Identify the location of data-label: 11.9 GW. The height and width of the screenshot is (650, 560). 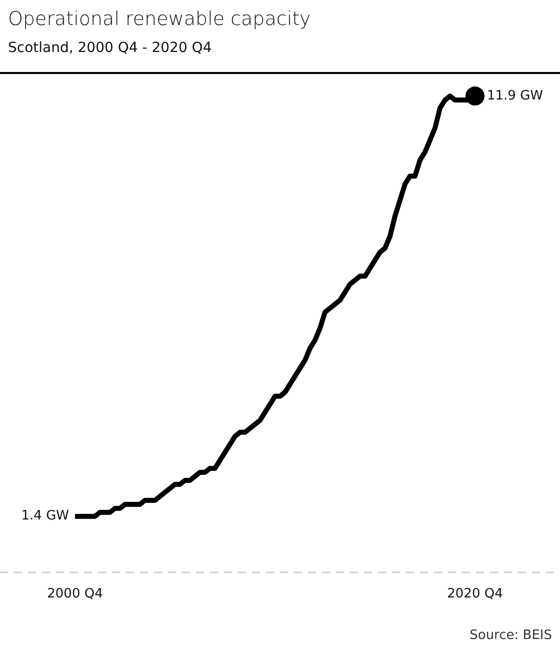
(515, 96).